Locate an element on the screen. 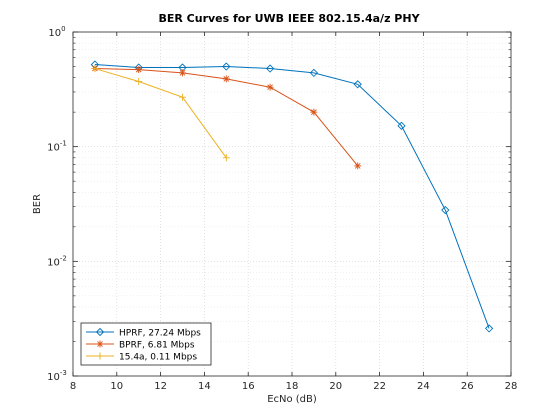 The width and height of the screenshot is (560, 420). x-tick-label: 28 is located at coordinates (511, 386).